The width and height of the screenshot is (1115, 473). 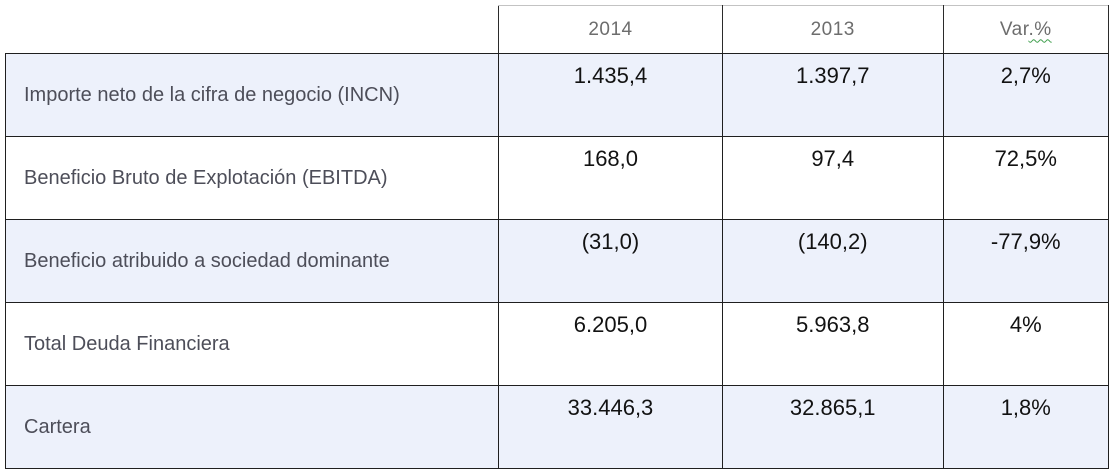 I want to click on header-col-var-pct: Var.%, so click(x=1026, y=29).